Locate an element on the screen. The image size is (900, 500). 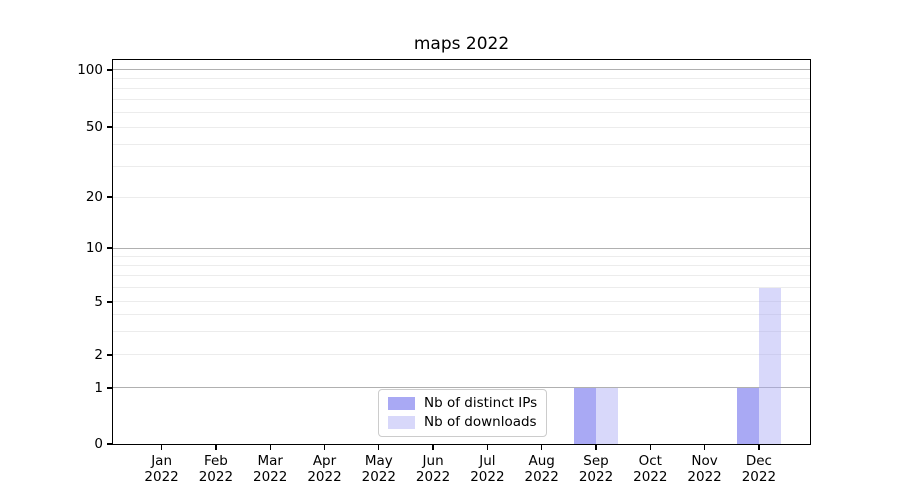
x-axis-tick-label: Feb 2022 is located at coordinates (216, 469).